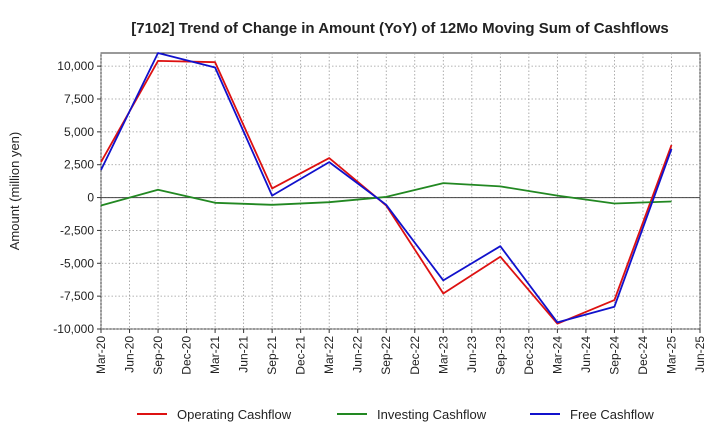 The image size is (720, 440). I want to click on y-tick-label: 2,500, so click(79, 165).